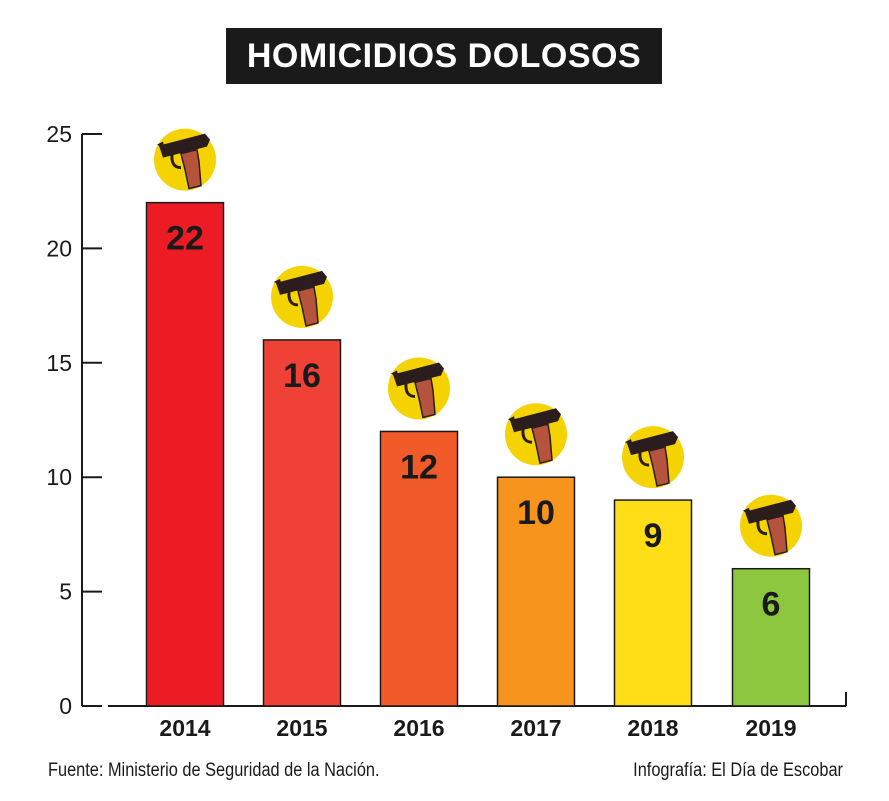 This screenshot has width=889, height=801. Describe the element at coordinates (444, 56) in the screenshot. I see `chart-title: HOMICIDIOS DOLOSOS` at that location.